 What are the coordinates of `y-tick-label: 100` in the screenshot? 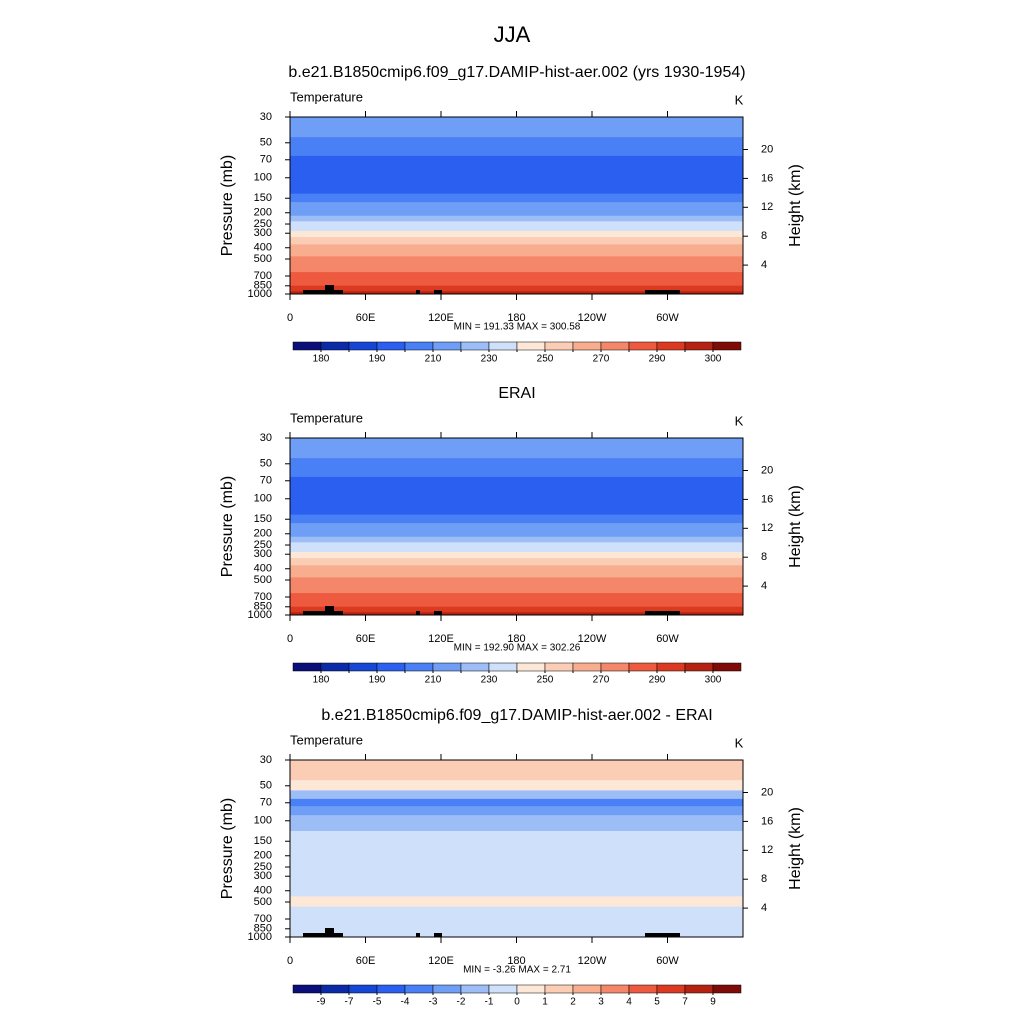 It's located at (263, 821).